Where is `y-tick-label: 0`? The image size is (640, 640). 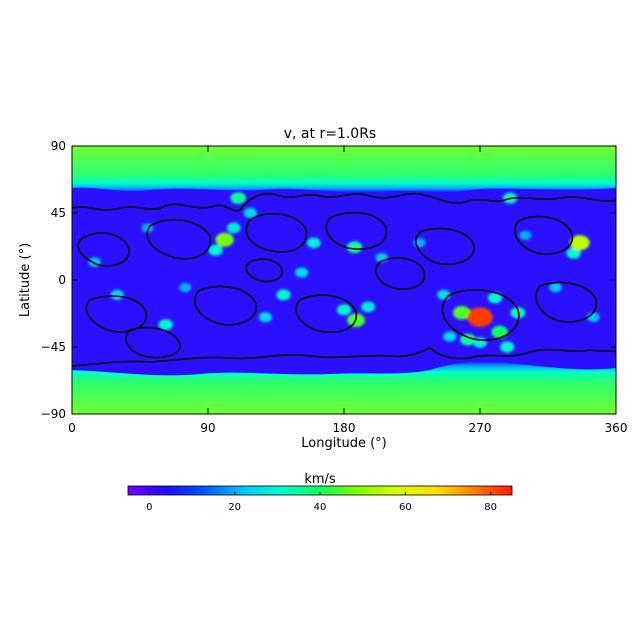
y-tick-label: 0 is located at coordinates (62, 280).